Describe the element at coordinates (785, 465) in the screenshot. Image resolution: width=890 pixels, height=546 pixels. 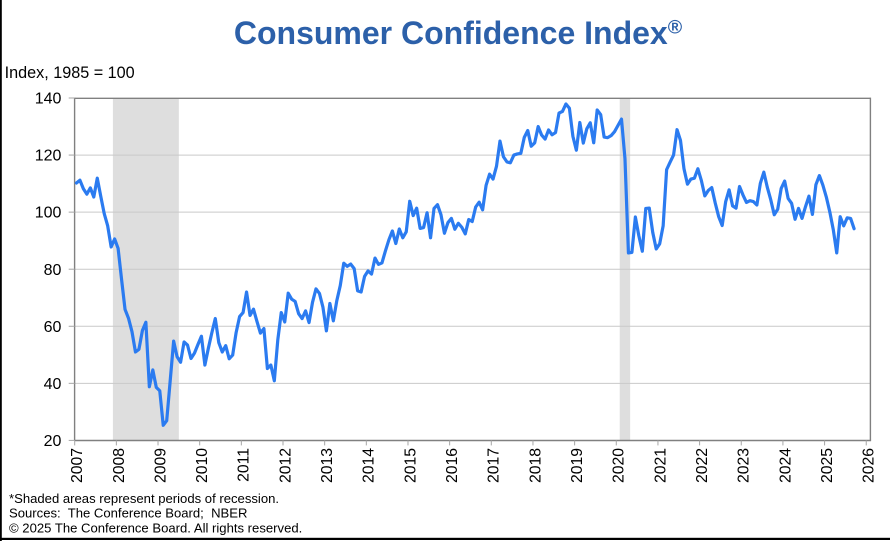
I see `svg-text: 2024` at that location.